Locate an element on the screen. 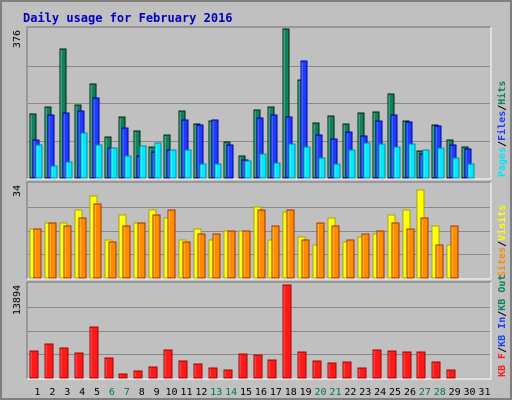 This screenshot has width=512, height=402. x-tick-label-day-5: 5 is located at coordinates (97, 392).